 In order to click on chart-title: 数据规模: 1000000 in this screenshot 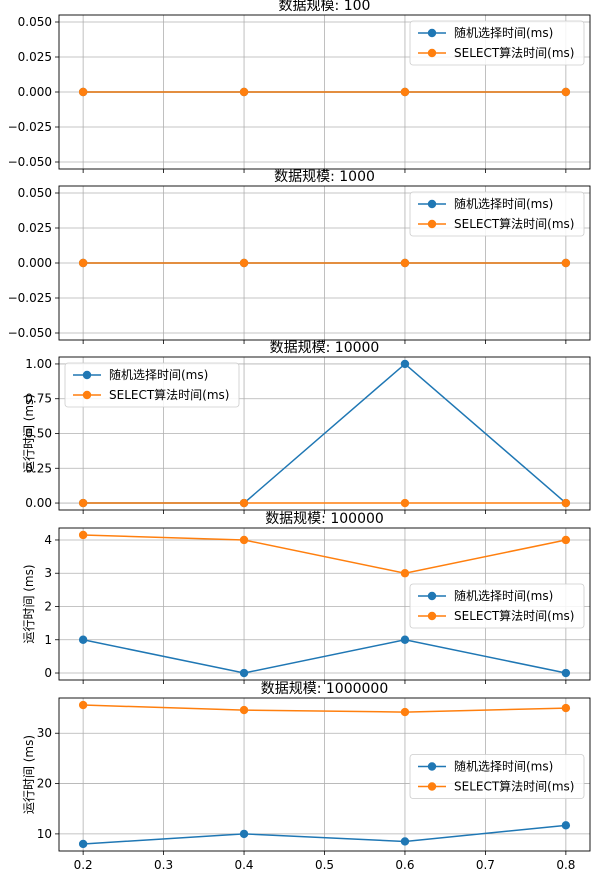, I will do `click(325, 689)`.